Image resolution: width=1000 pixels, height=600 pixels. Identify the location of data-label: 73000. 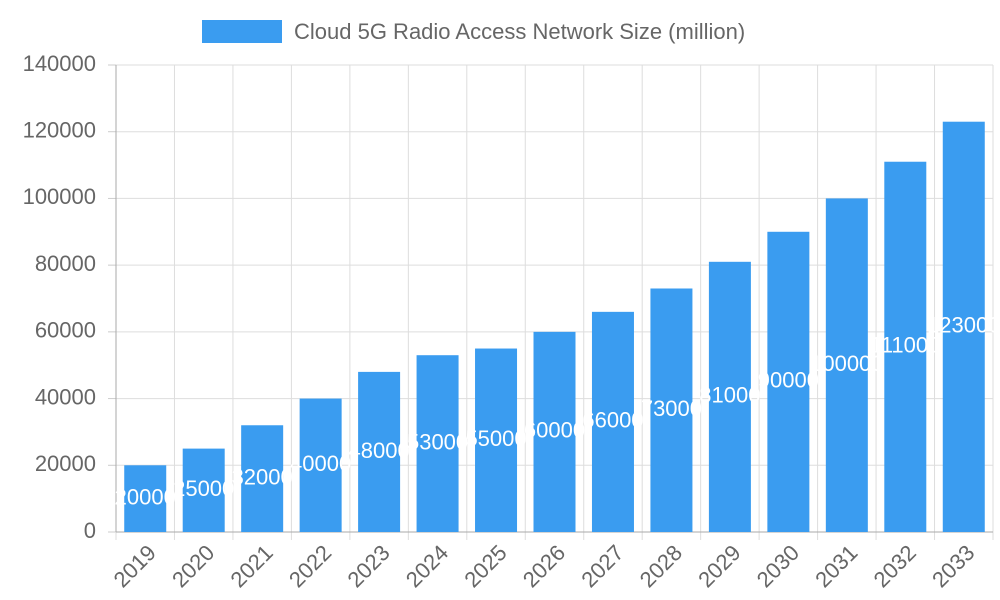
(671, 408).